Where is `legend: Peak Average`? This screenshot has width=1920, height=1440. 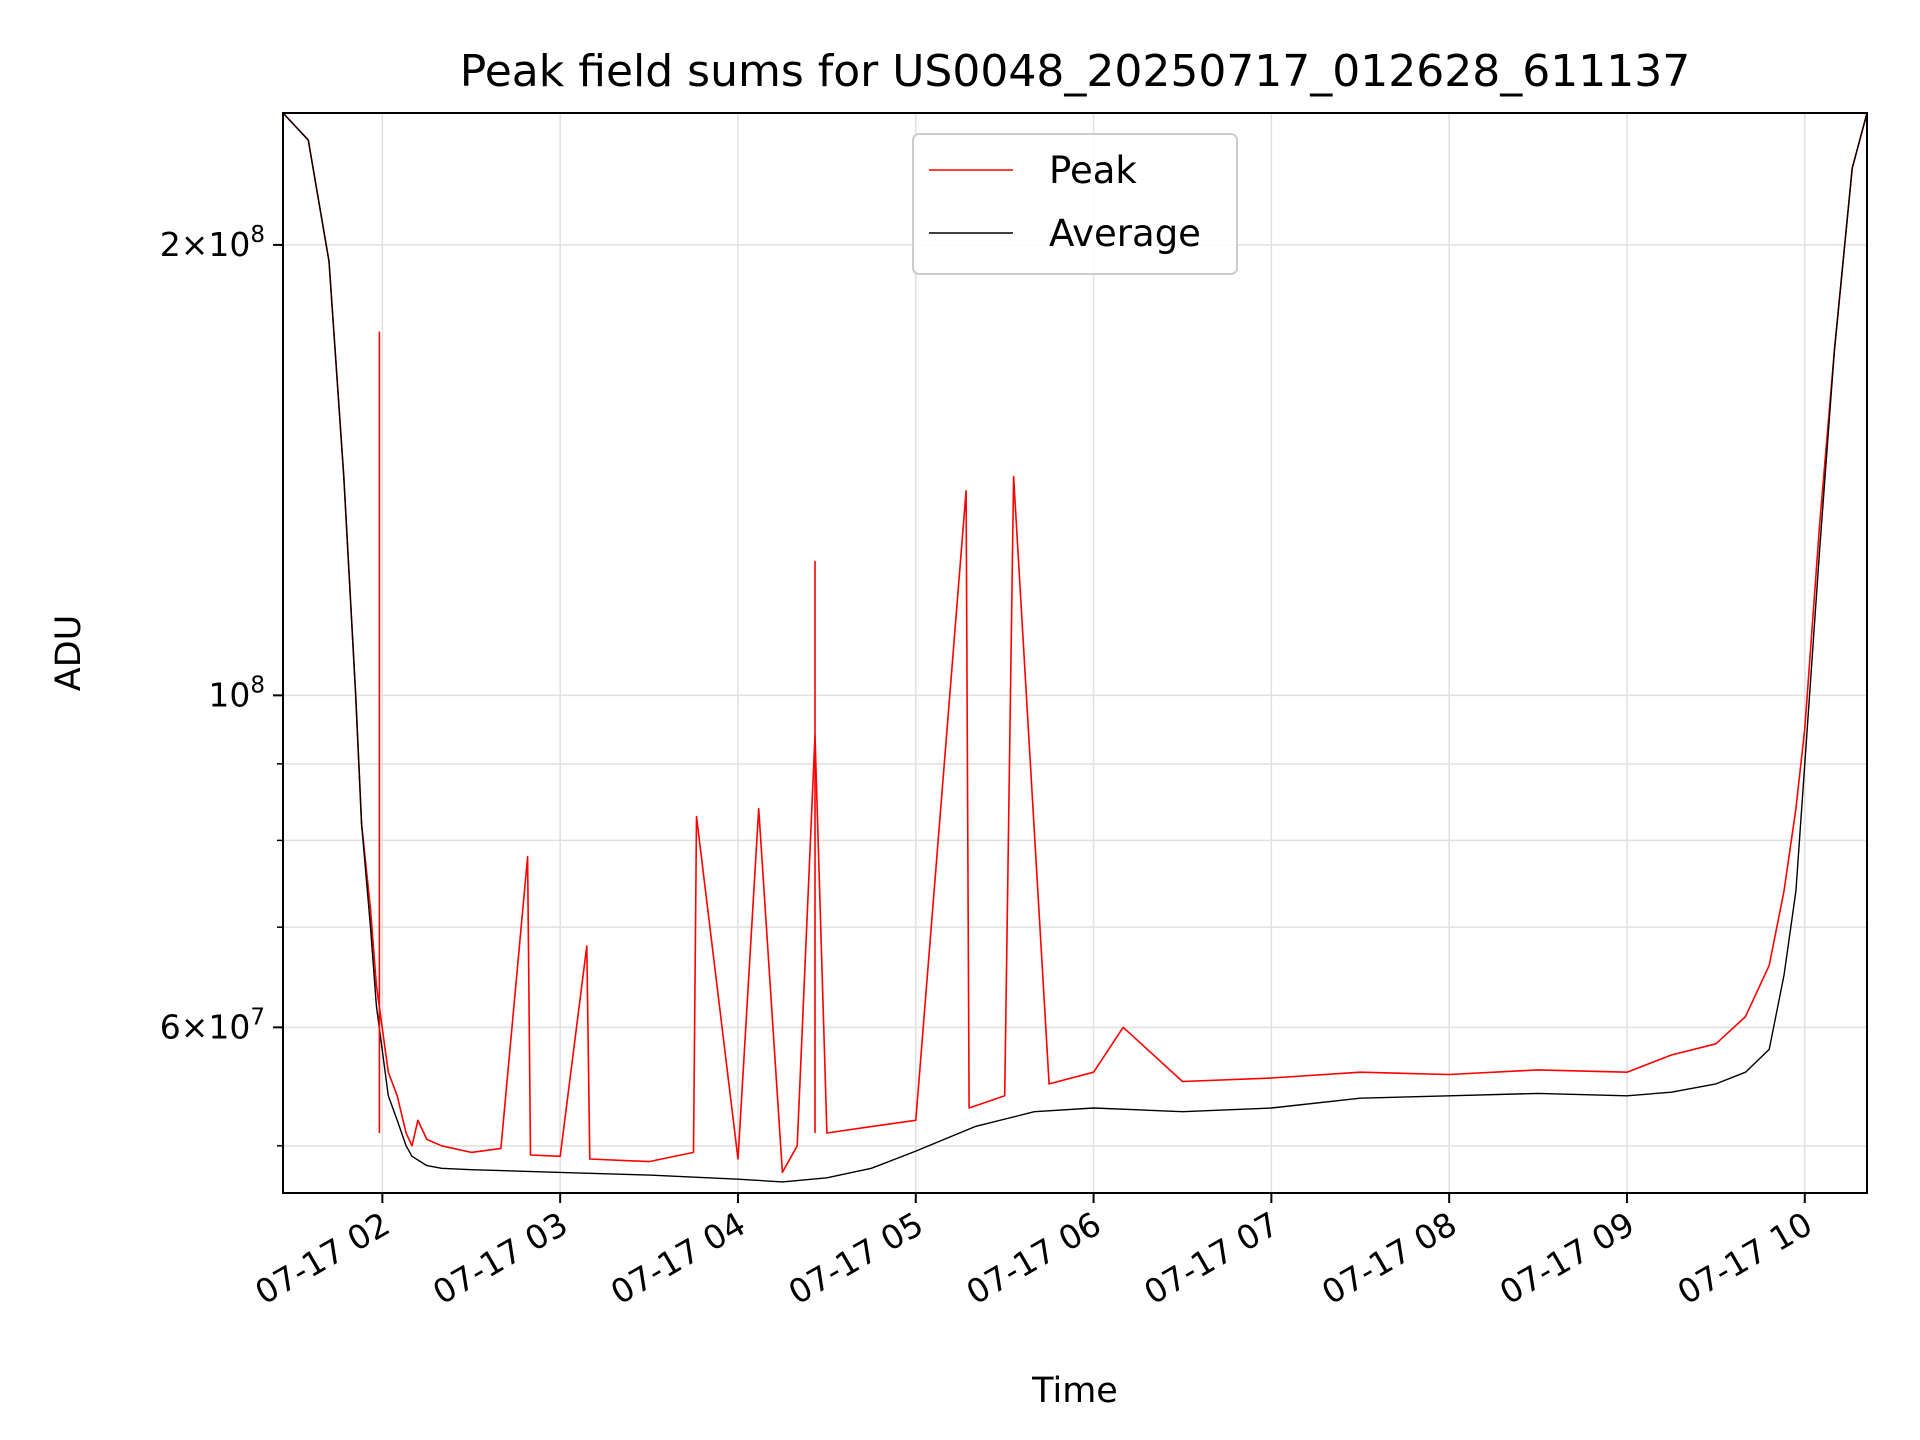 legend: Peak Average is located at coordinates (1075, 204).